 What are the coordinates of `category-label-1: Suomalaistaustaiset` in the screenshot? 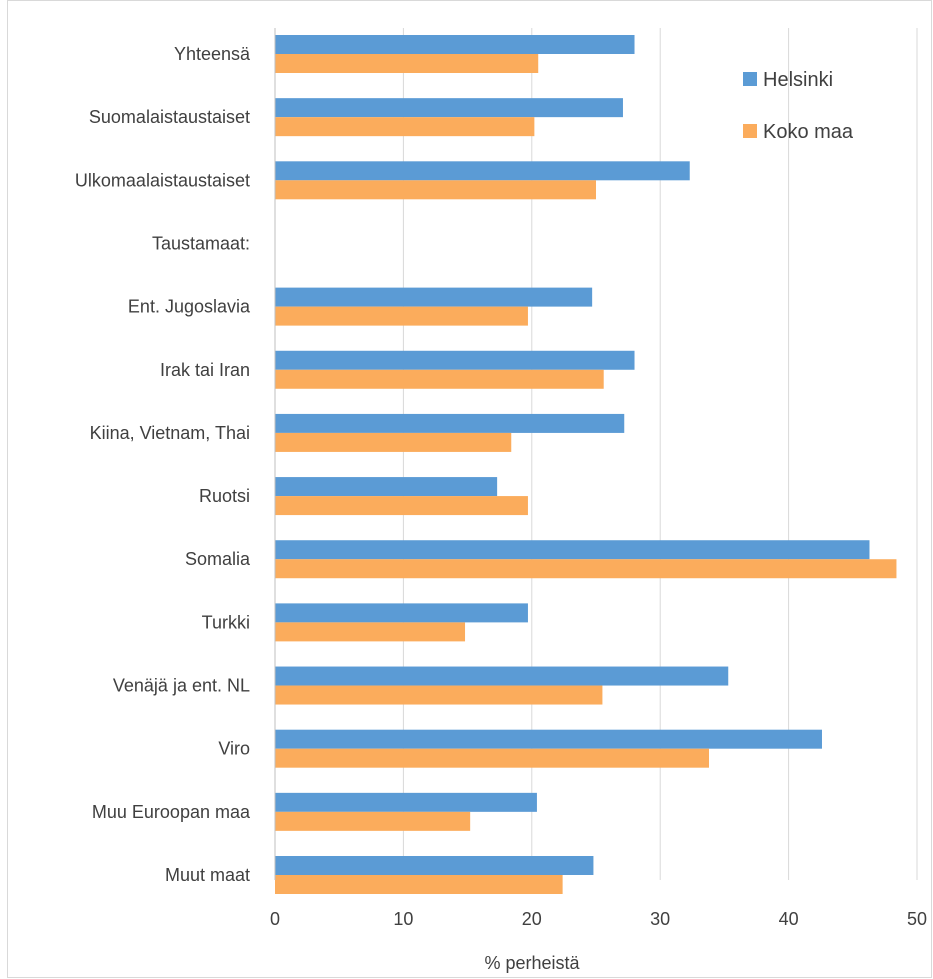 It's located at (169, 117).